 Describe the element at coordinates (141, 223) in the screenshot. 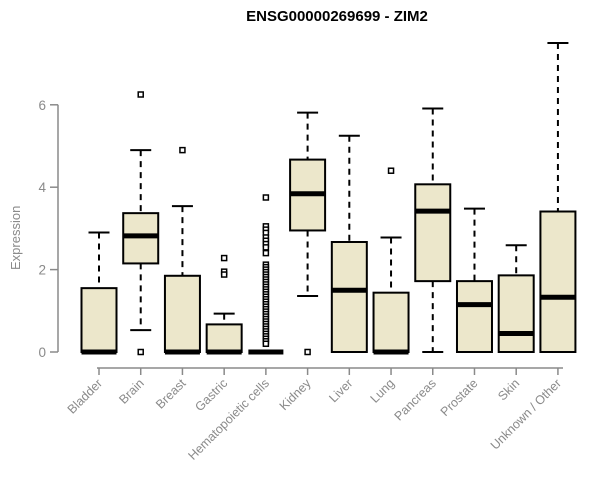

I see `box-brain` at that location.